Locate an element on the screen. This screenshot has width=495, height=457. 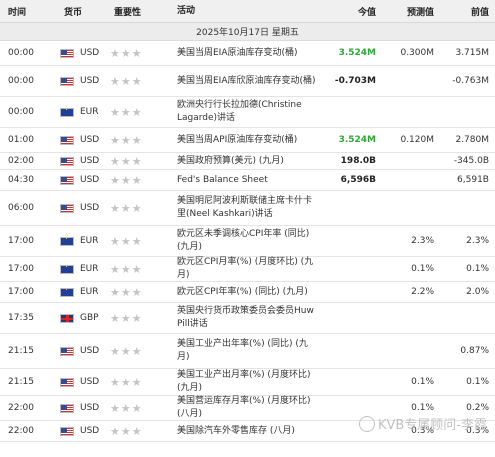
event-name: 美国明尼阿波利斯联储主席卡什卡里(Neel Kashkari)讲话 is located at coordinates (245, 207).